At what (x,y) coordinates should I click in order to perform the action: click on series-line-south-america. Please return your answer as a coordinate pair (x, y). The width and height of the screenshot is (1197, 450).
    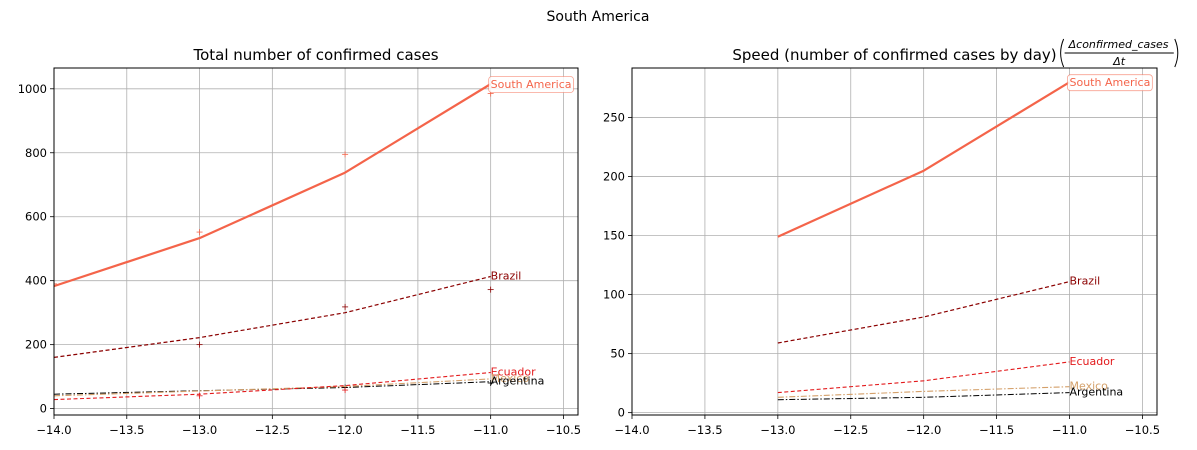
    Looking at the image, I should click on (924, 159).